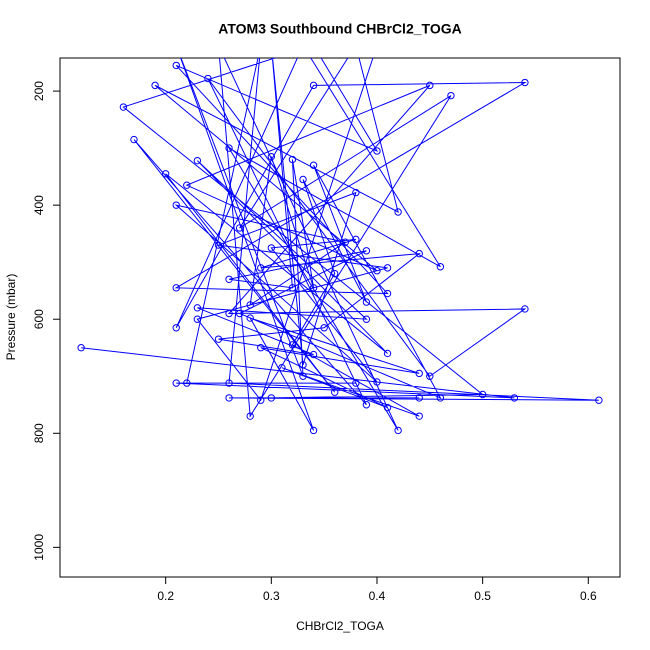 The height and width of the screenshot is (650, 650). I want to click on x-tick-label: 0.6, so click(588, 596).